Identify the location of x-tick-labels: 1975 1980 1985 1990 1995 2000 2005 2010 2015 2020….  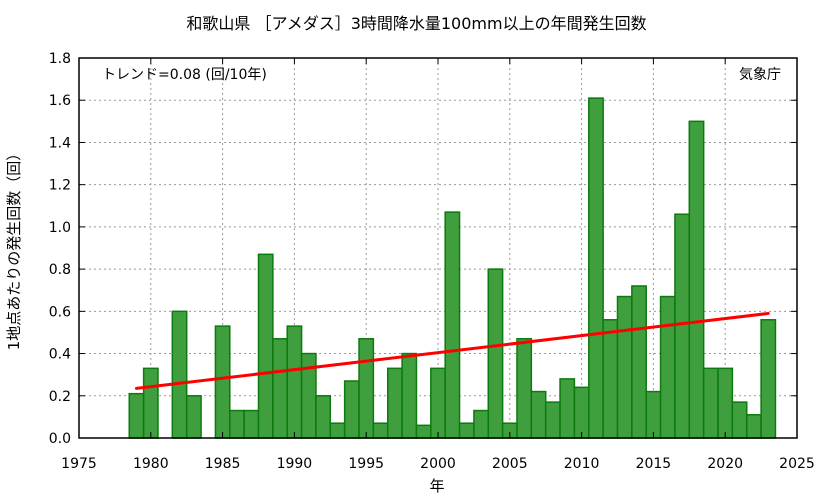
(438, 464).